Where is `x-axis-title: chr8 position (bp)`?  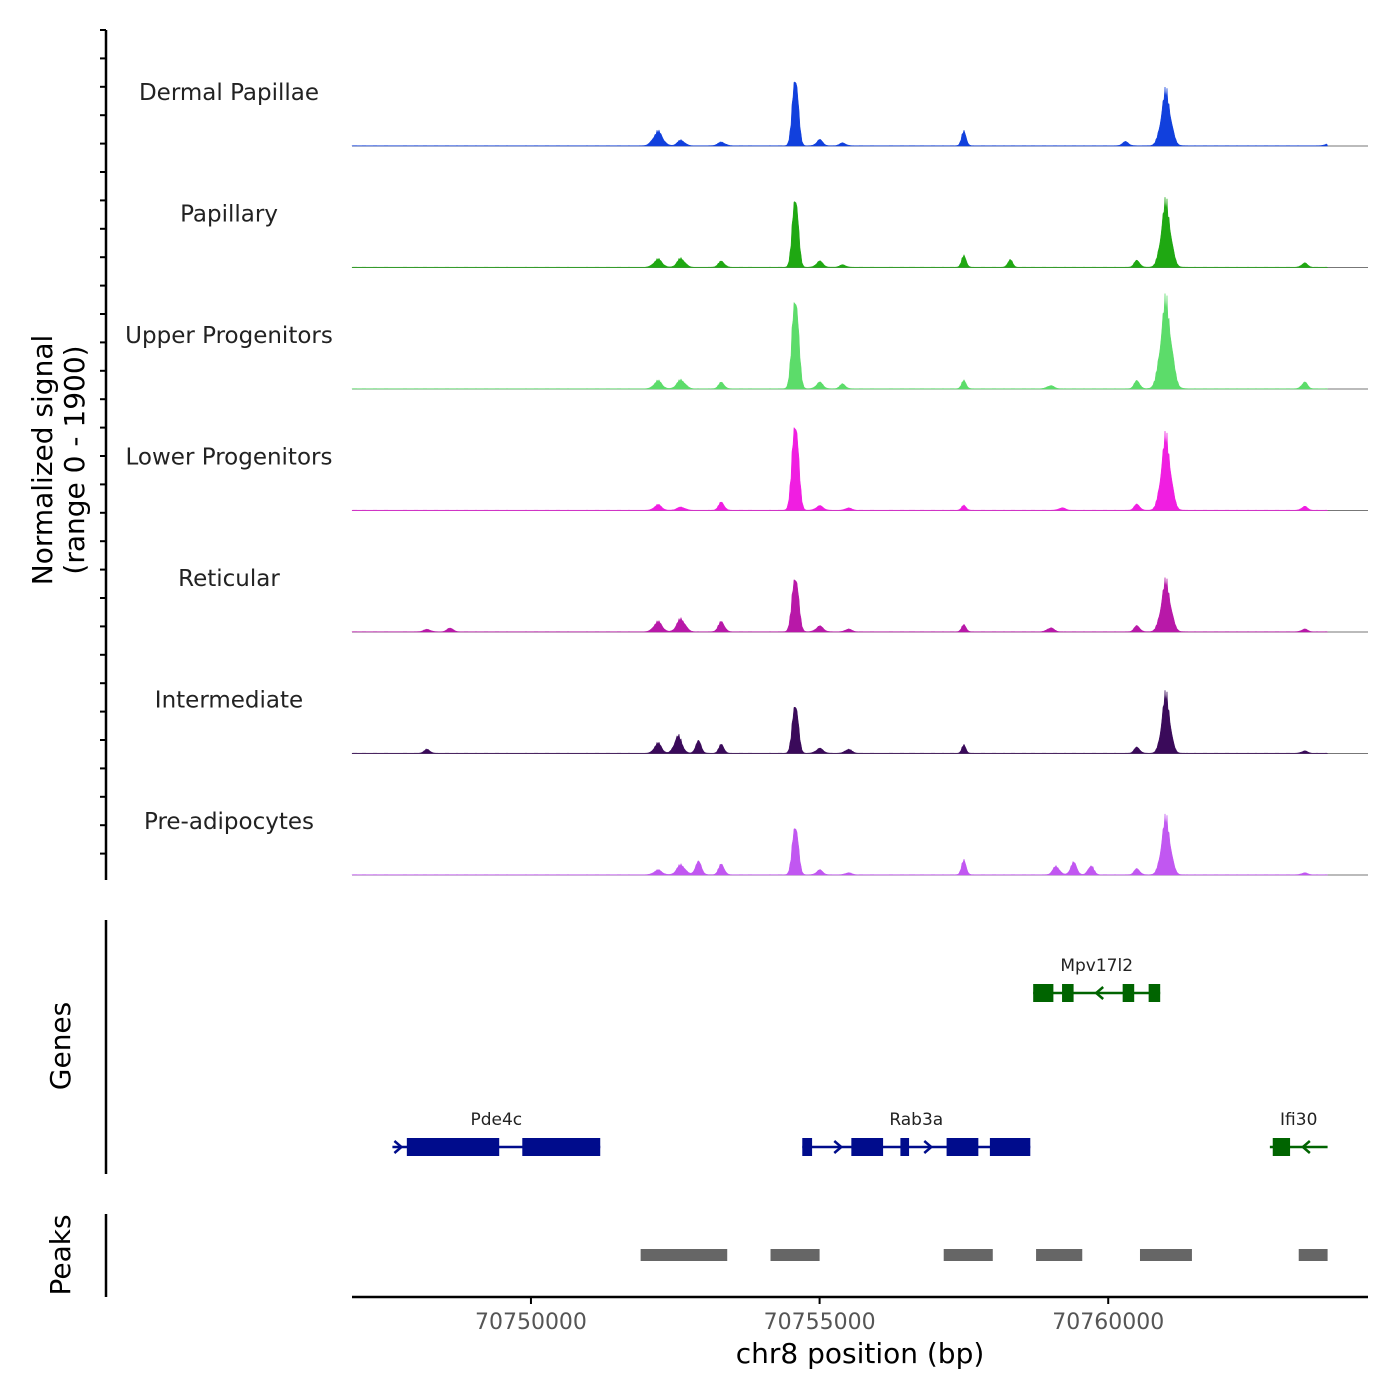
x-axis-title: chr8 position (bp) is located at coordinates (860, 1353).